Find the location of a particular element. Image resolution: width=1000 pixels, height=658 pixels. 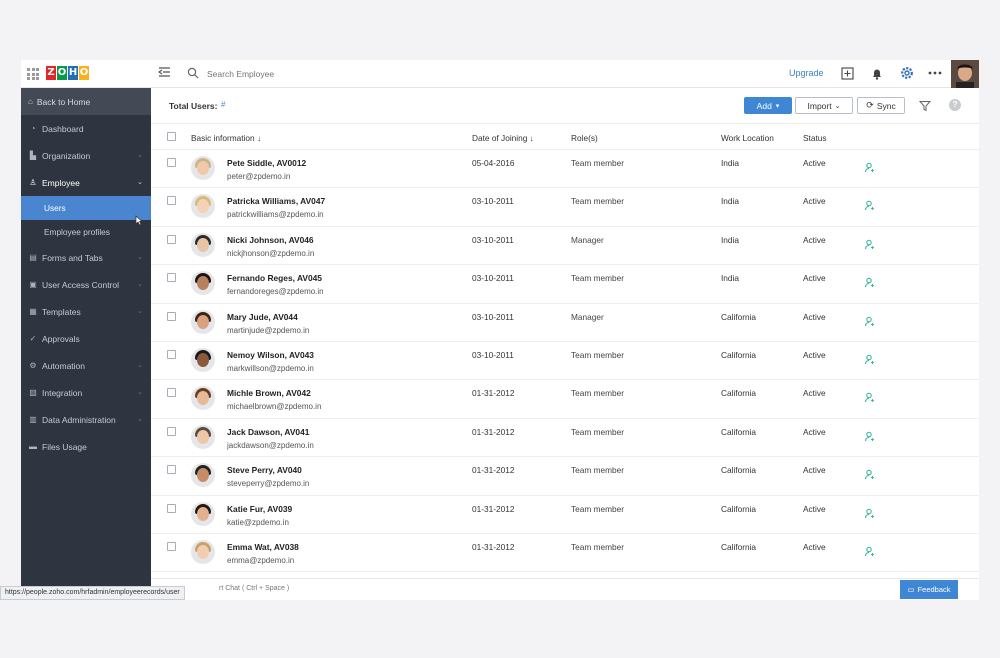

more-icon is located at coordinates (935, 73).